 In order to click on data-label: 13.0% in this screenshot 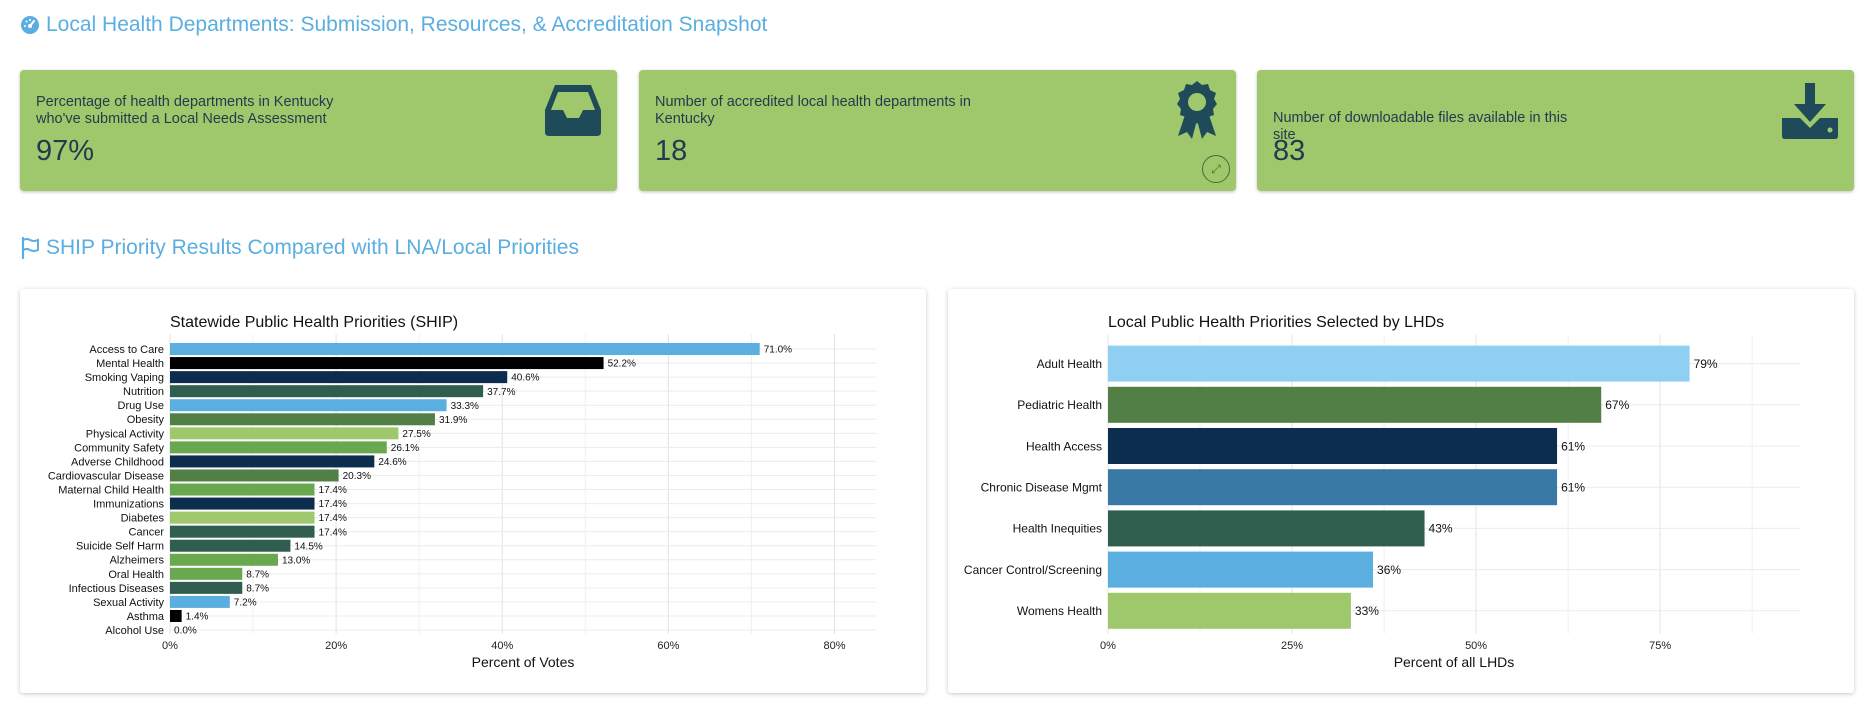, I will do `click(296, 560)`.